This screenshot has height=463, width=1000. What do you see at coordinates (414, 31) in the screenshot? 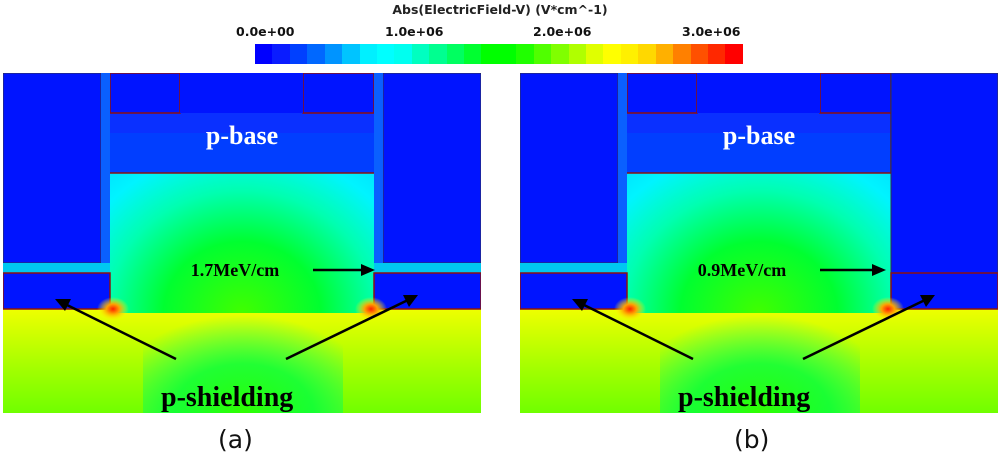
I see `colorbar-tick-1: 1.0e+06` at bounding box center [414, 31].